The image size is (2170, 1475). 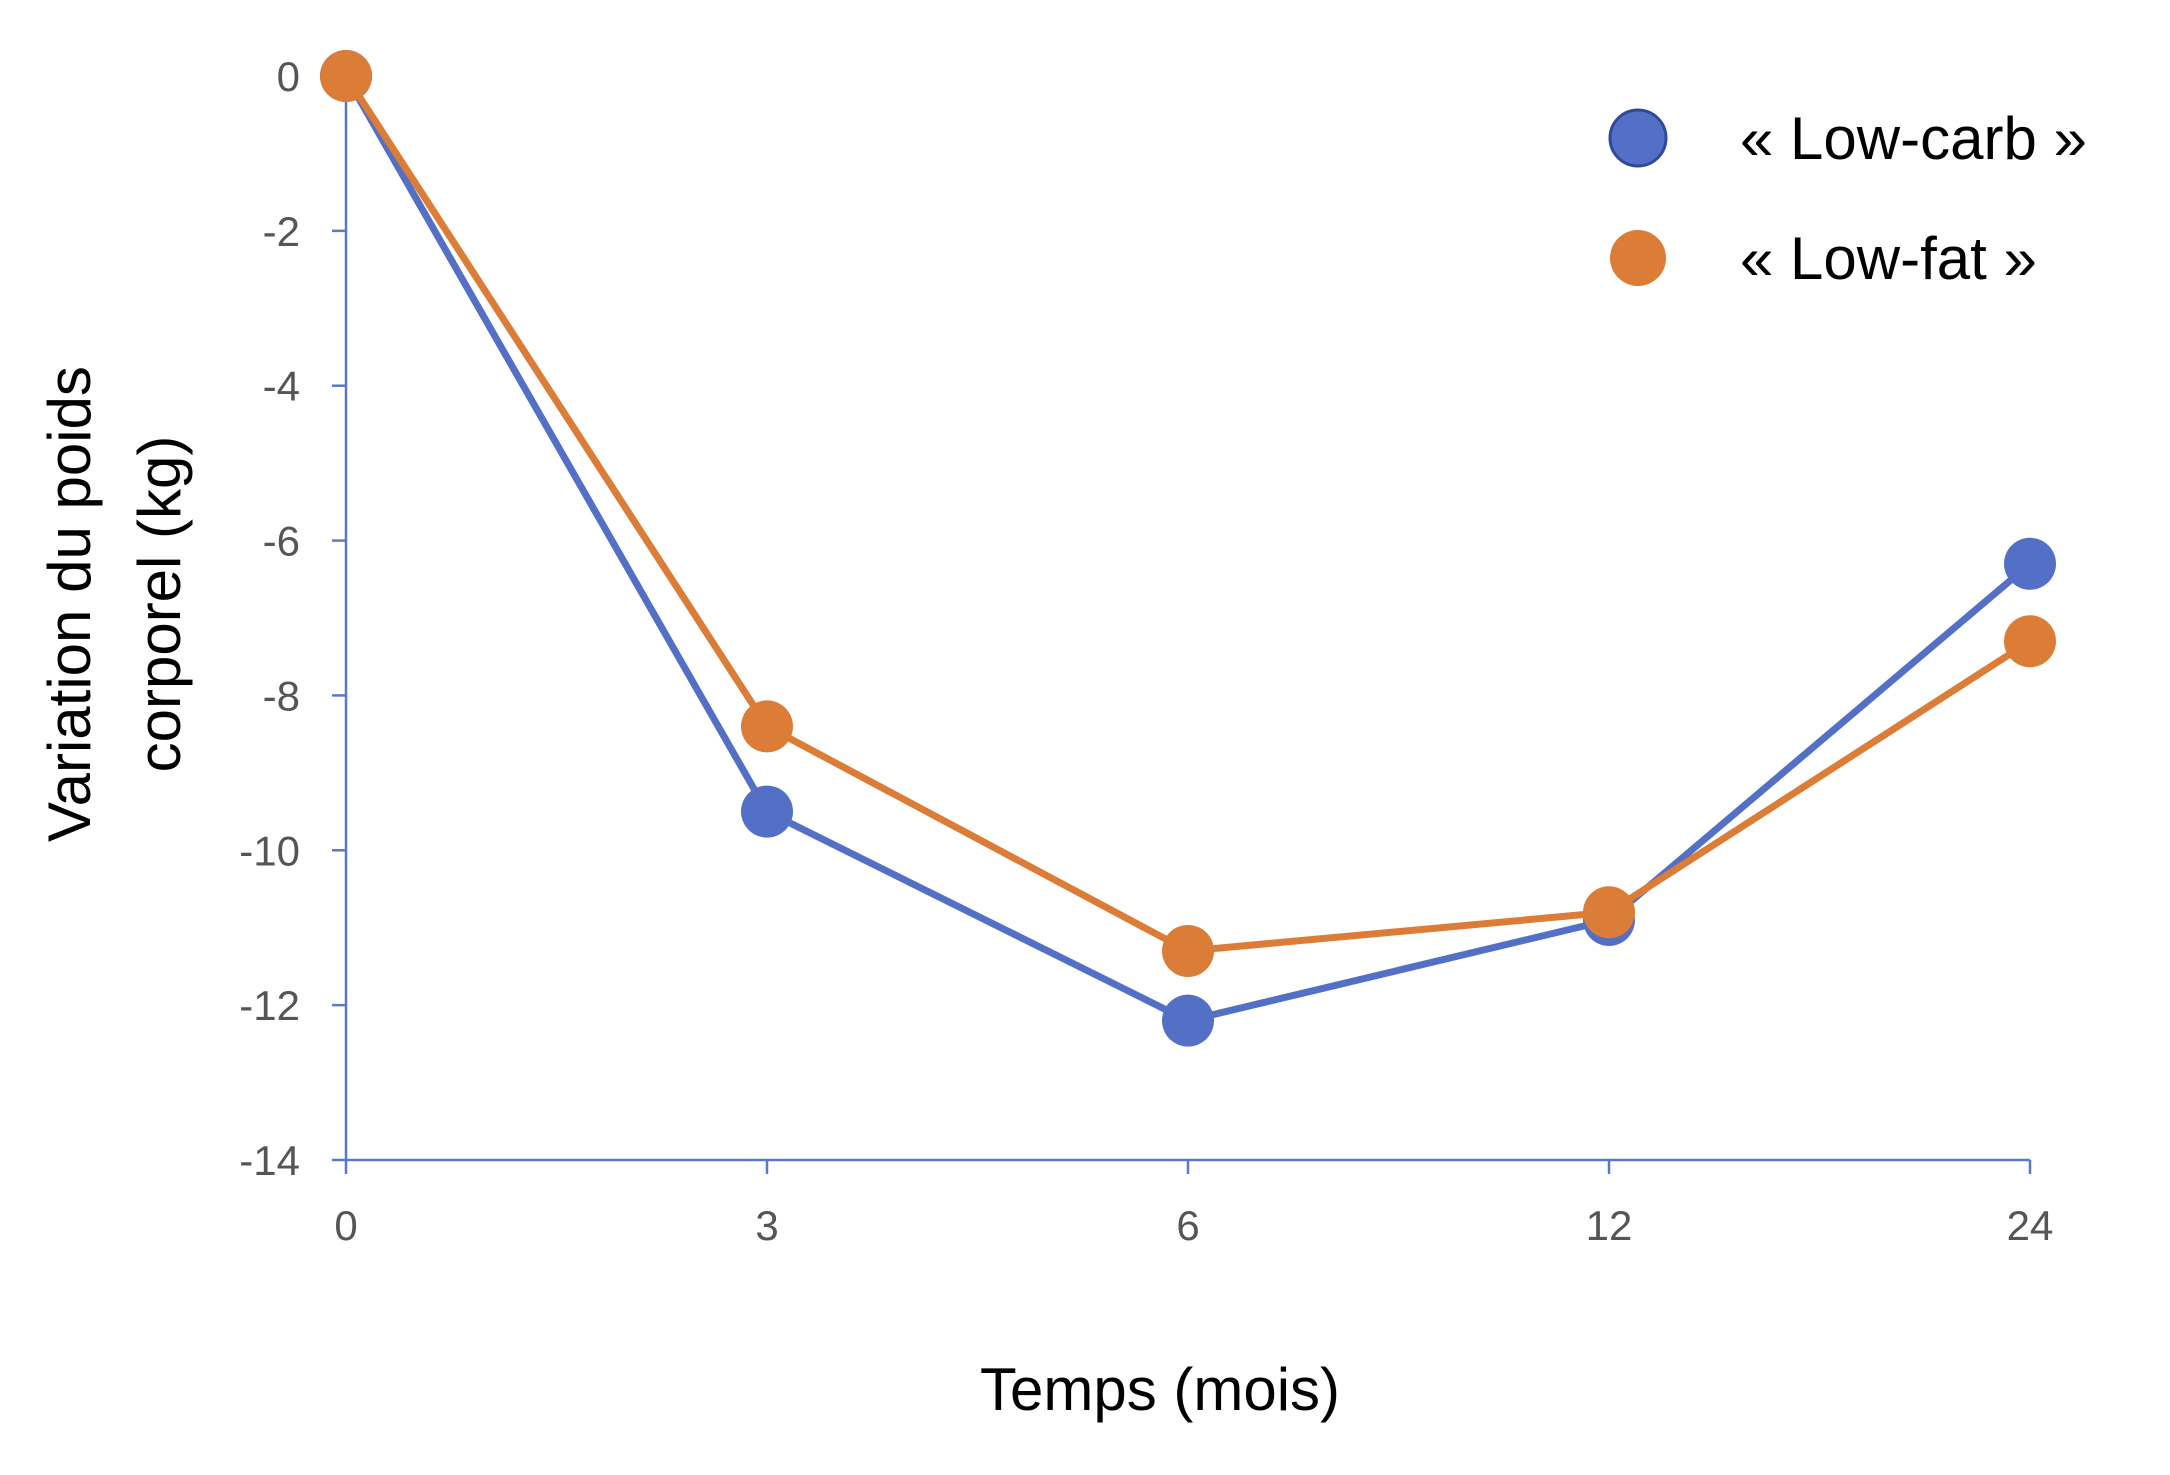 I want to click on x-tick-label: 12, so click(x=1609, y=1225).